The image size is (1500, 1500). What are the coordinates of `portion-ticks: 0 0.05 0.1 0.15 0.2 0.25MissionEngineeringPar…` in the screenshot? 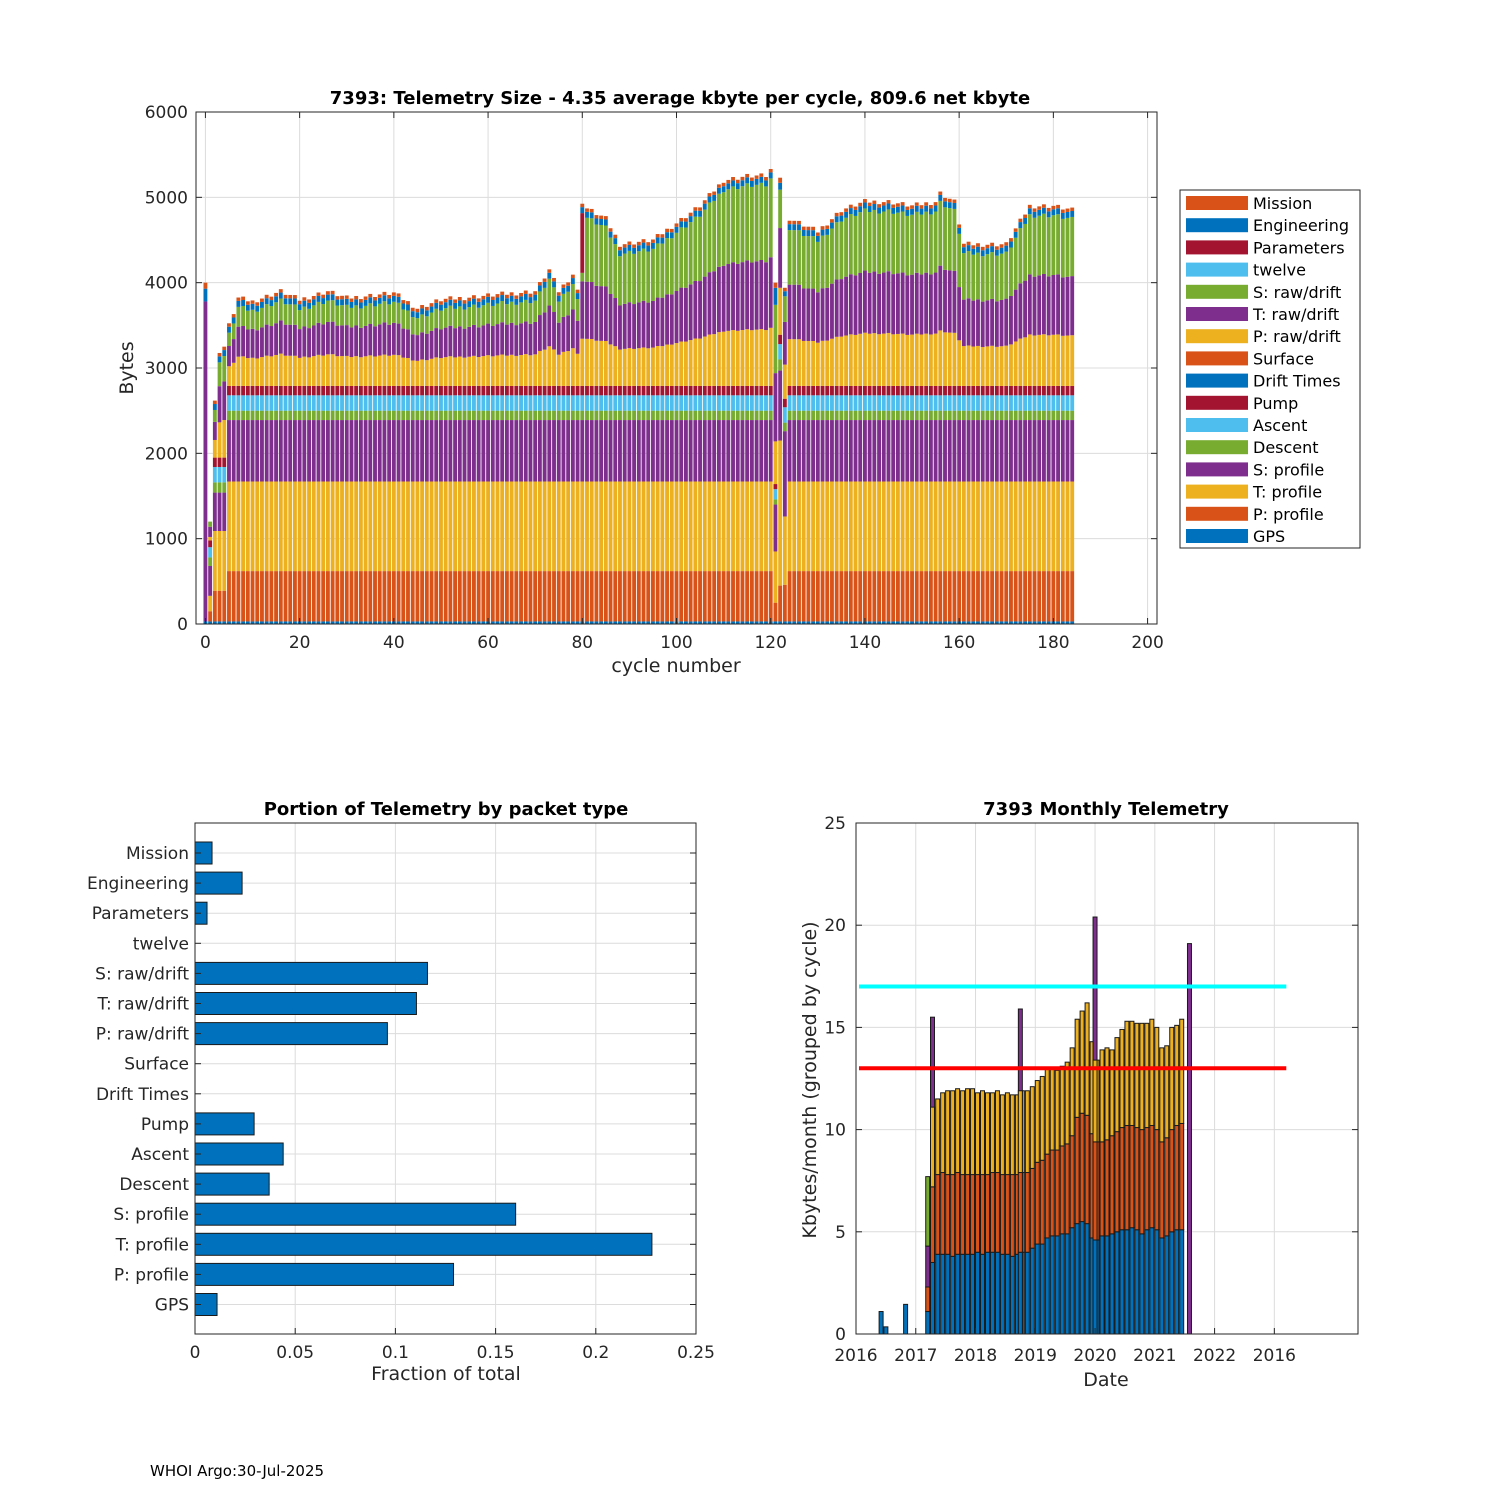 It's located at (401, 1103).